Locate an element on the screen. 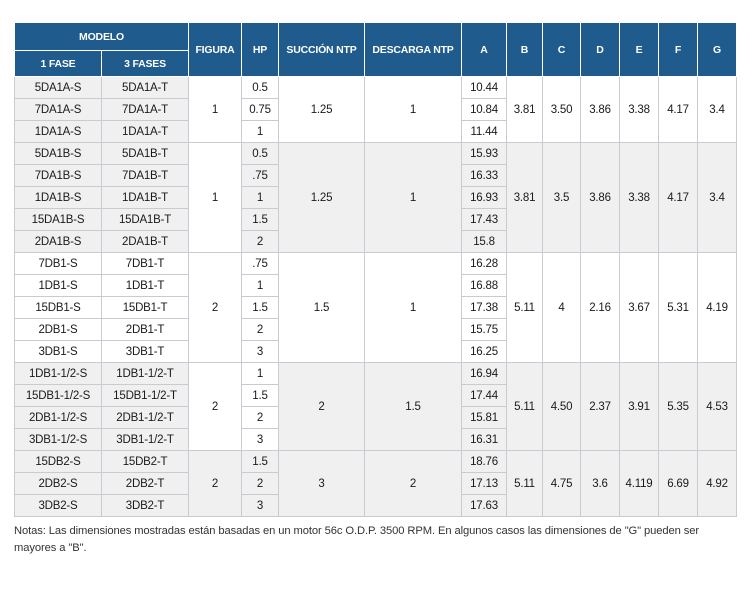 The image size is (747, 601). model-1-fase: 1DA1A-S is located at coordinates (58, 131).